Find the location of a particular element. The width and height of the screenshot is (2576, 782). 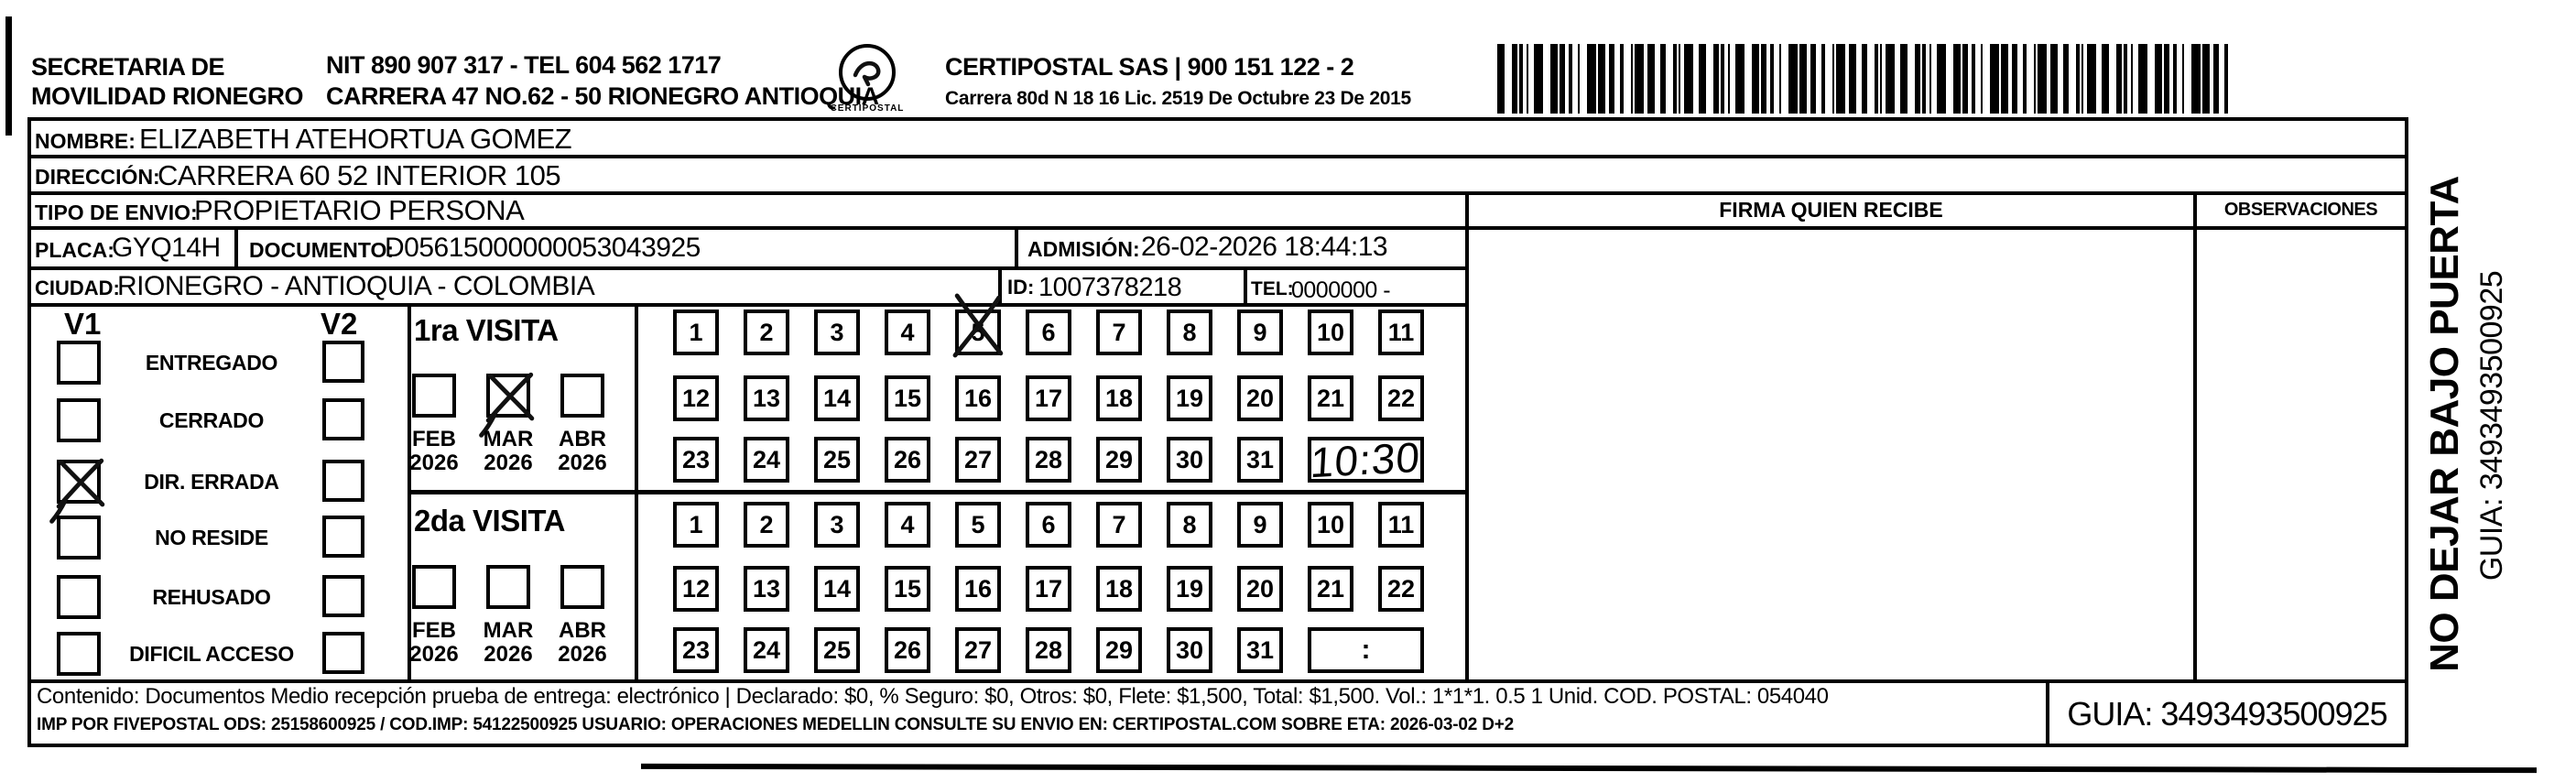

day-box-visit1-22: 22 is located at coordinates (1401, 398).